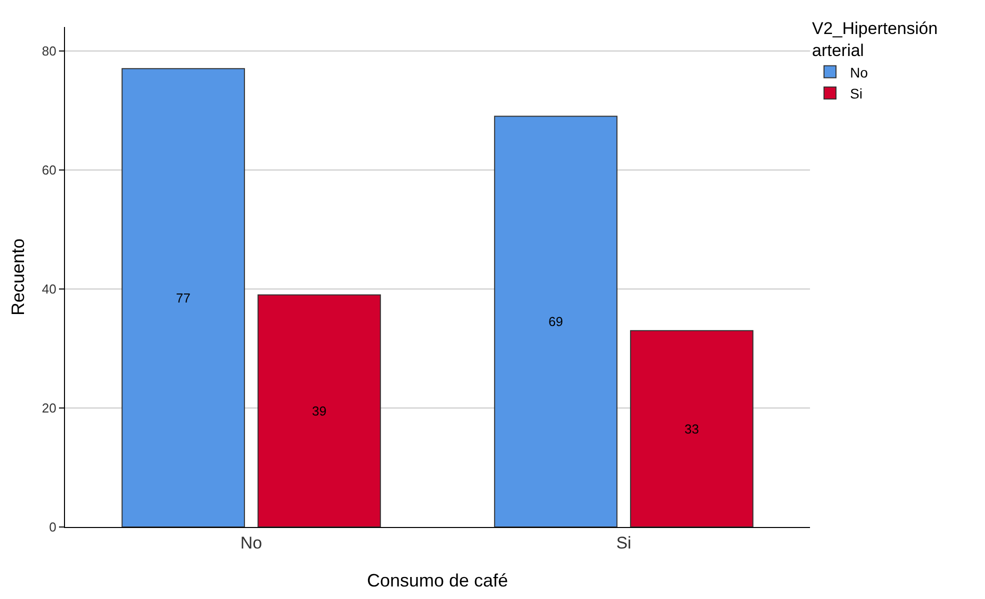 Image resolution: width=985 pixels, height=599 pixels. What do you see at coordinates (437, 580) in the screenshot?
I see `x-axis-title: Consumo de café` at bounding box center [437, 580].